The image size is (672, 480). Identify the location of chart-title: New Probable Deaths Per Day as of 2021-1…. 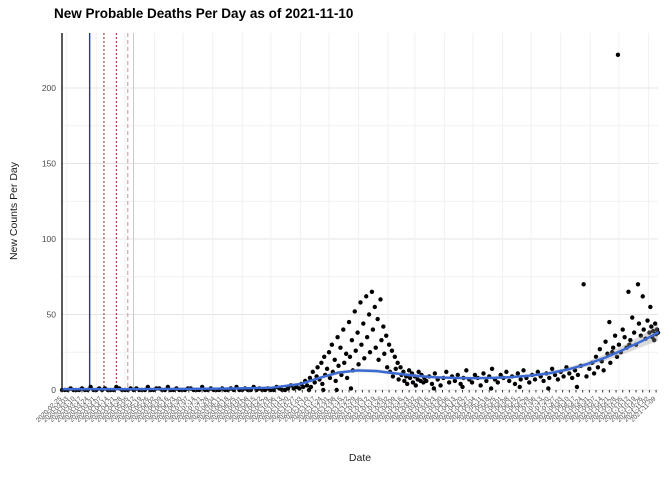
(204, 13).